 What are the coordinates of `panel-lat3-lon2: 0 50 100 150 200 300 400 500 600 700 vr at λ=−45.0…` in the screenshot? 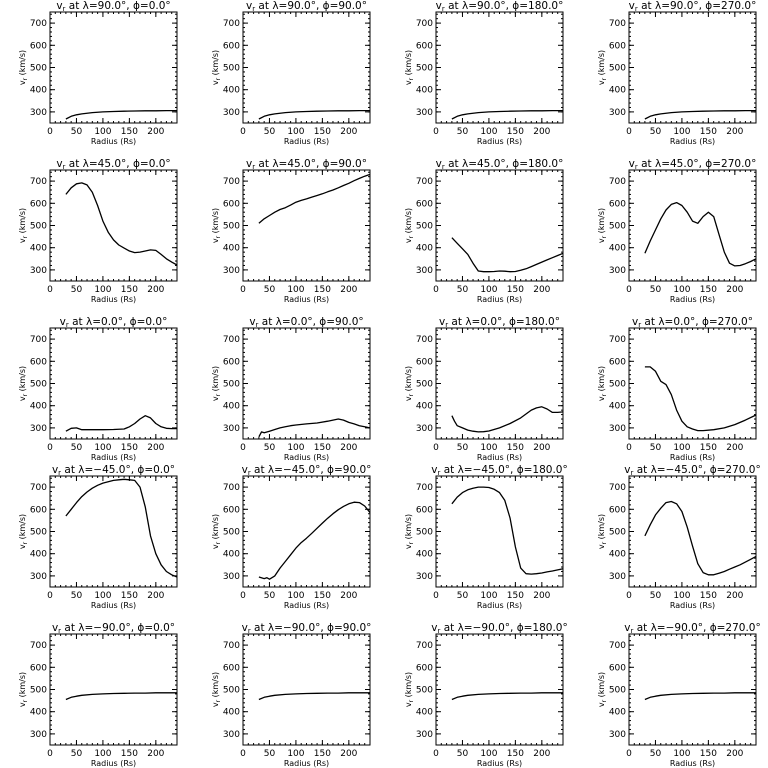 It's located at (486, 537).